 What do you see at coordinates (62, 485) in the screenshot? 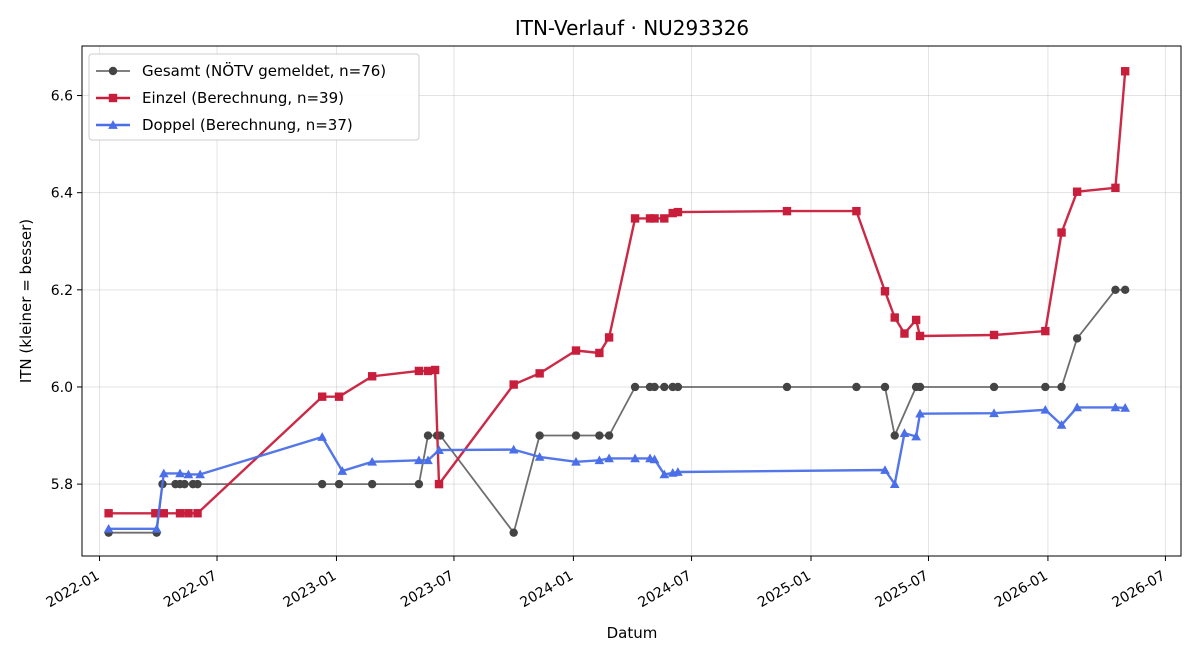
I see `y-tick-label: 5.8` at bounding box center [62, 485].